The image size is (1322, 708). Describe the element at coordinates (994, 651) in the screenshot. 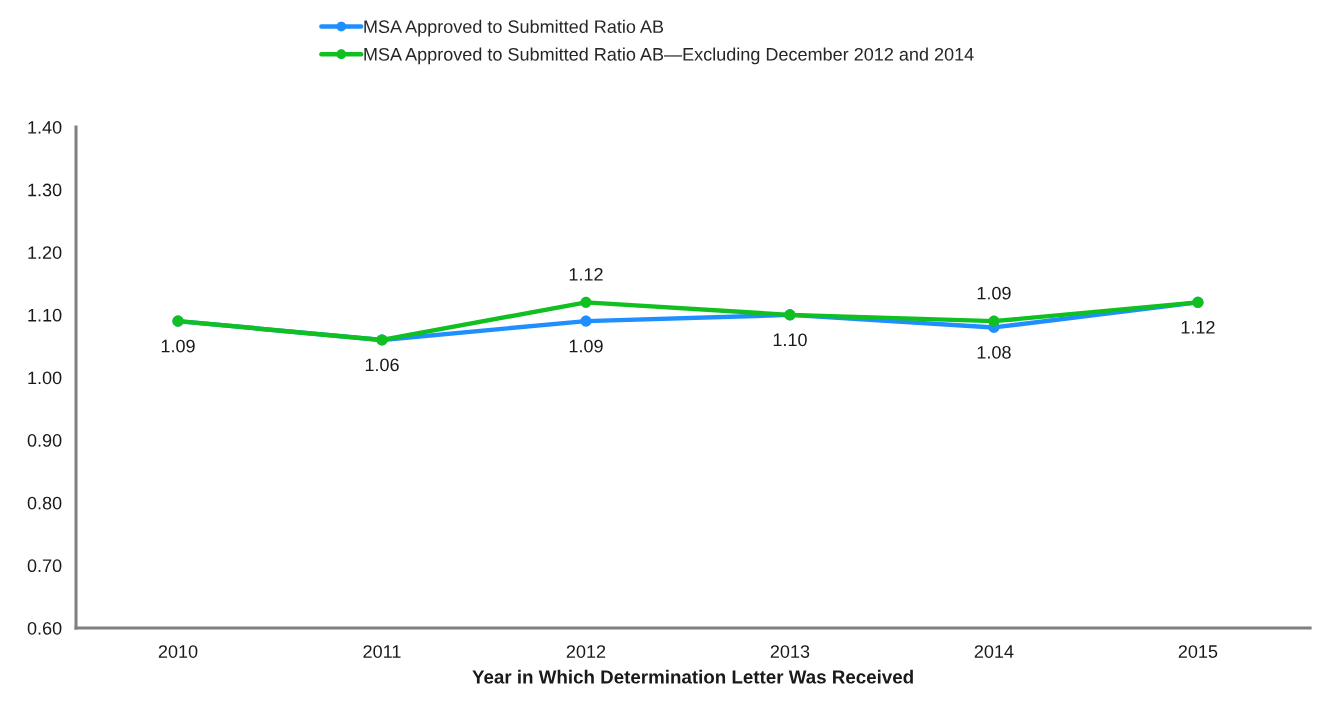

I see `x-tick-label: 2014` at that location.